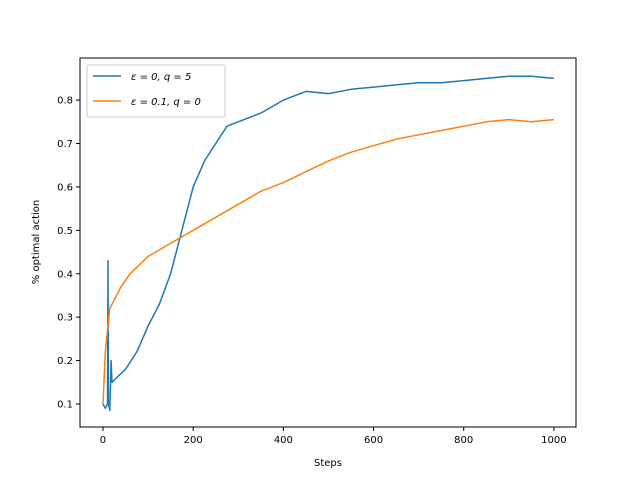 The height and width of the screenshot is (484, 640). Describe the element at coordinates (333, 436) in the screenshot. I see `x-axis: 0 200 400 600 800 1000` at that location.